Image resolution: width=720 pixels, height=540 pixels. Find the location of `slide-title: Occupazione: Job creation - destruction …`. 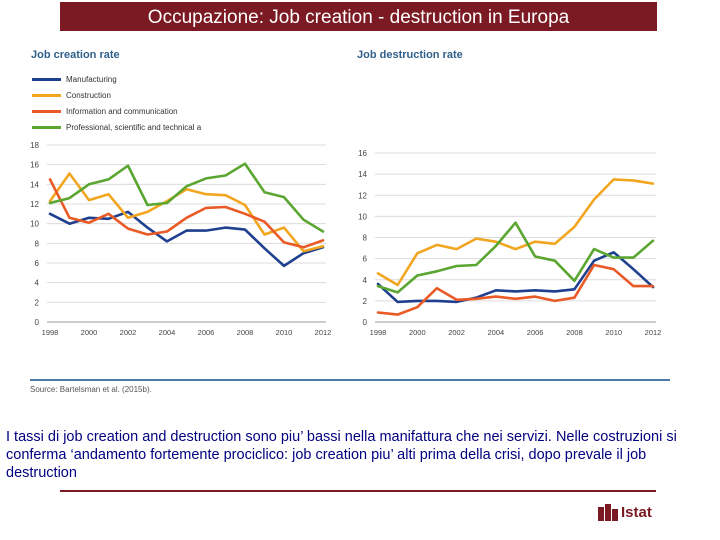

slide-title: Occupazione: Job creation - destruction … is located at coordinates (358, 16).